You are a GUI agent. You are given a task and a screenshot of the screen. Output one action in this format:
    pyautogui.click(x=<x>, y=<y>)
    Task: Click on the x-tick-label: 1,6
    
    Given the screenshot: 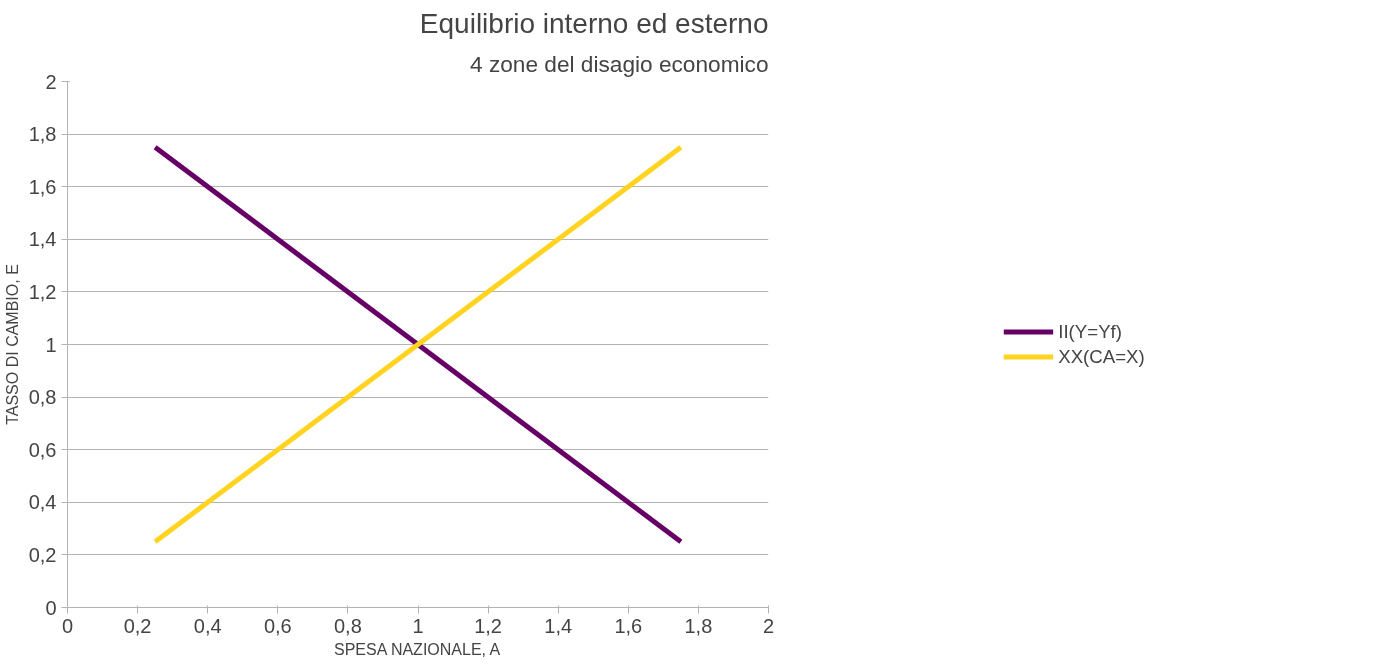 What is the action you would take?
    pyautogui.click(x=628, y=625)
    